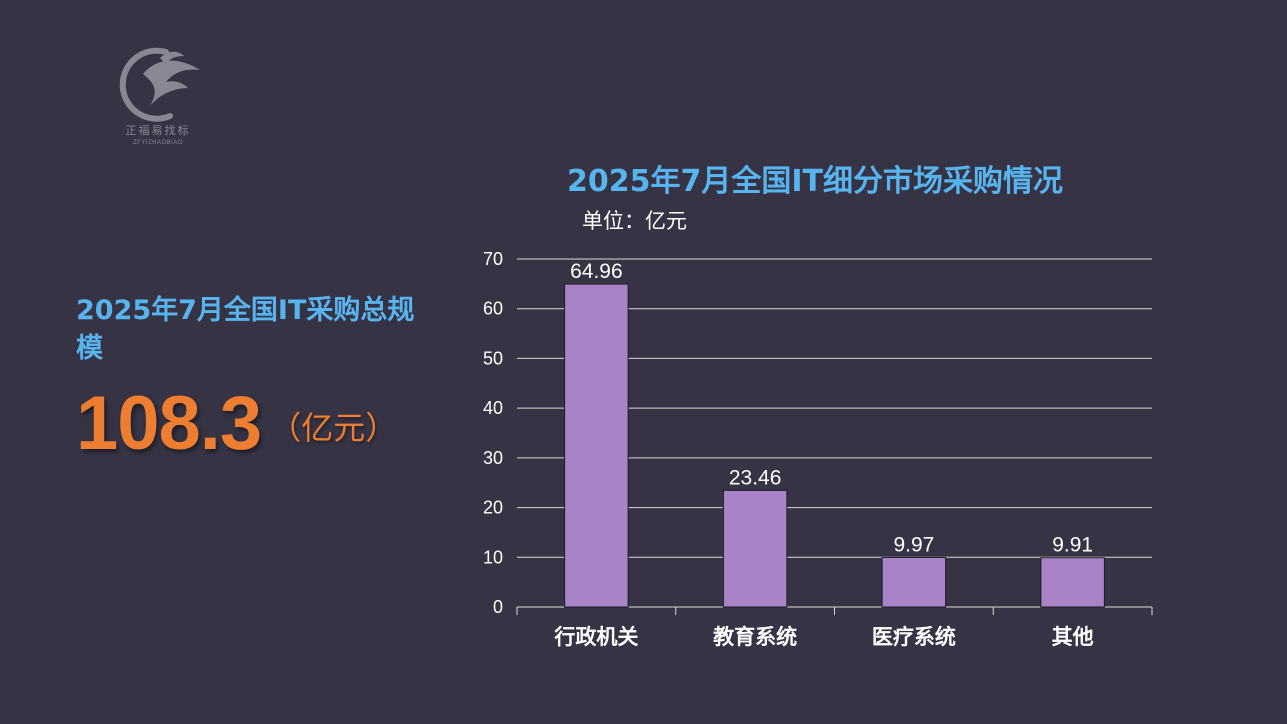  Describe the element at coordinates (595, 637) in the screenshot. I see `x-tick-label: 行政机关` at that location.